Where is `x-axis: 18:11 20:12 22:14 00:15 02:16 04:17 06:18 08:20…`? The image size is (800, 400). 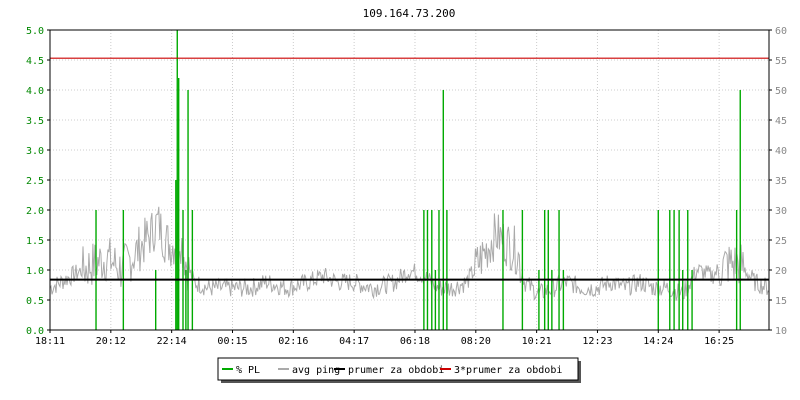
x-axis: 18:11 20:12 22:14 00:15 02:16 04:17 06:18 08:20… is located at coordinates (384, 338).